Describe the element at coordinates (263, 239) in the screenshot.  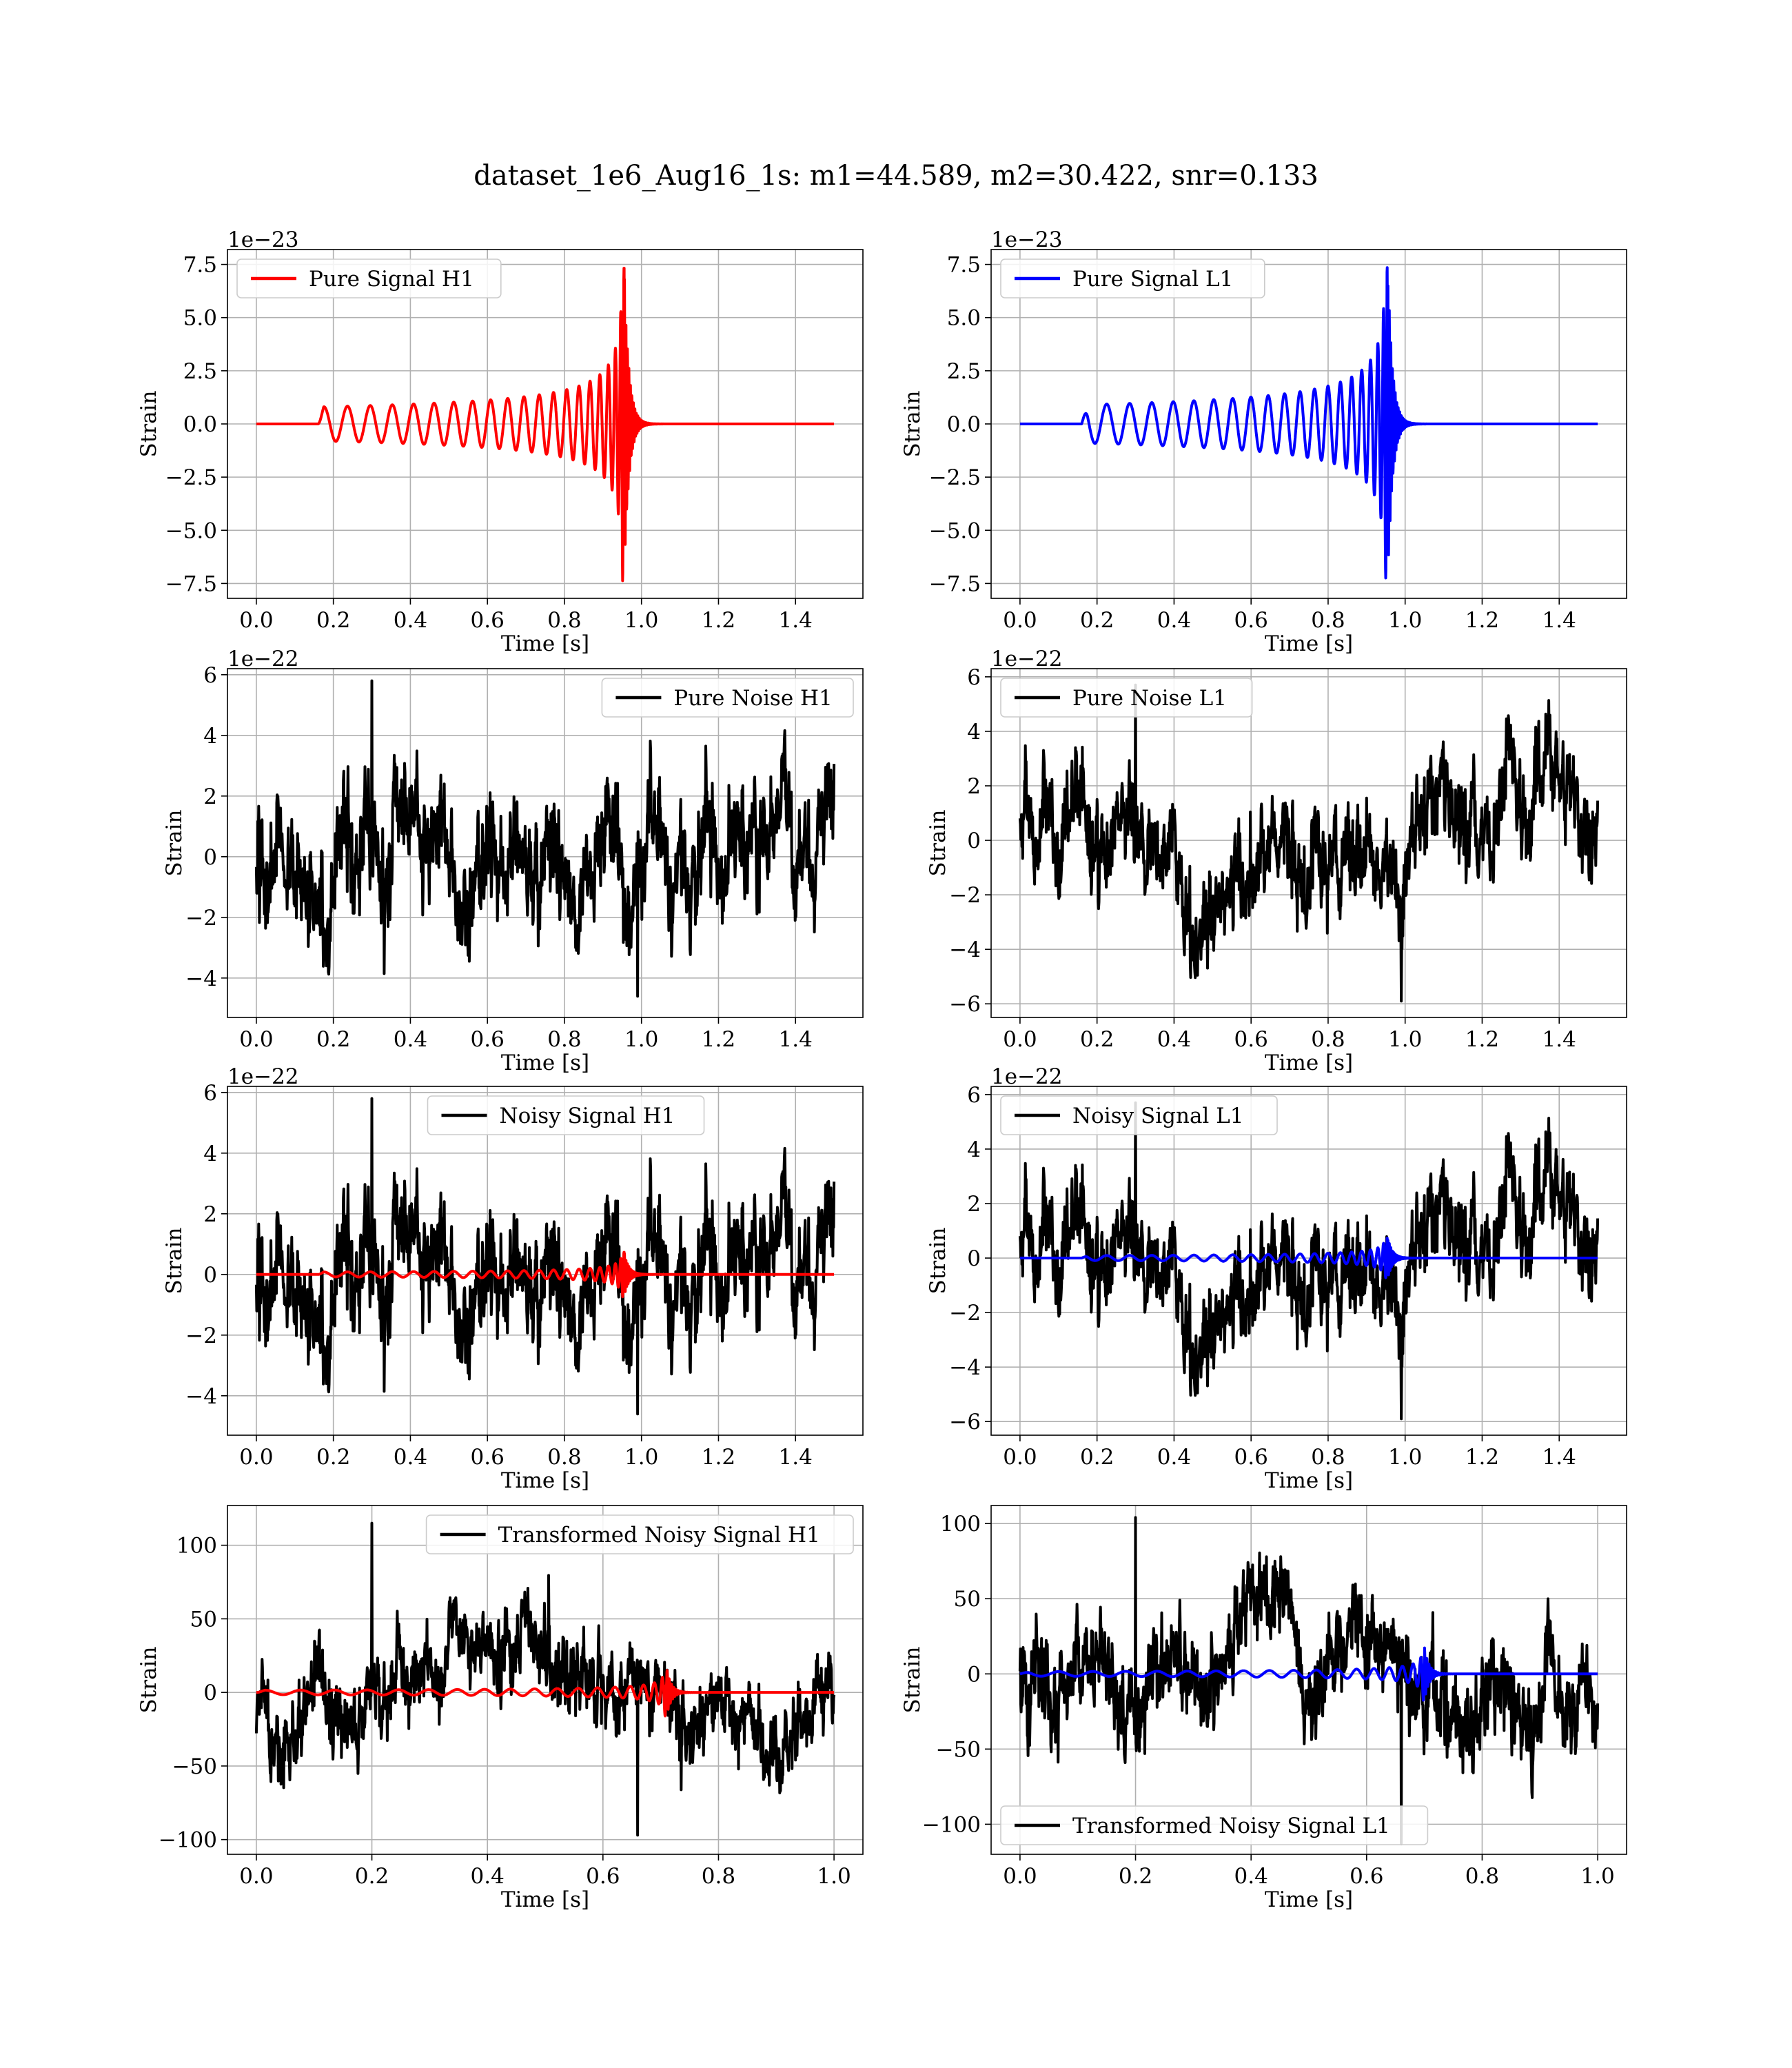
I see `offset-text: 1e−23` at that location.